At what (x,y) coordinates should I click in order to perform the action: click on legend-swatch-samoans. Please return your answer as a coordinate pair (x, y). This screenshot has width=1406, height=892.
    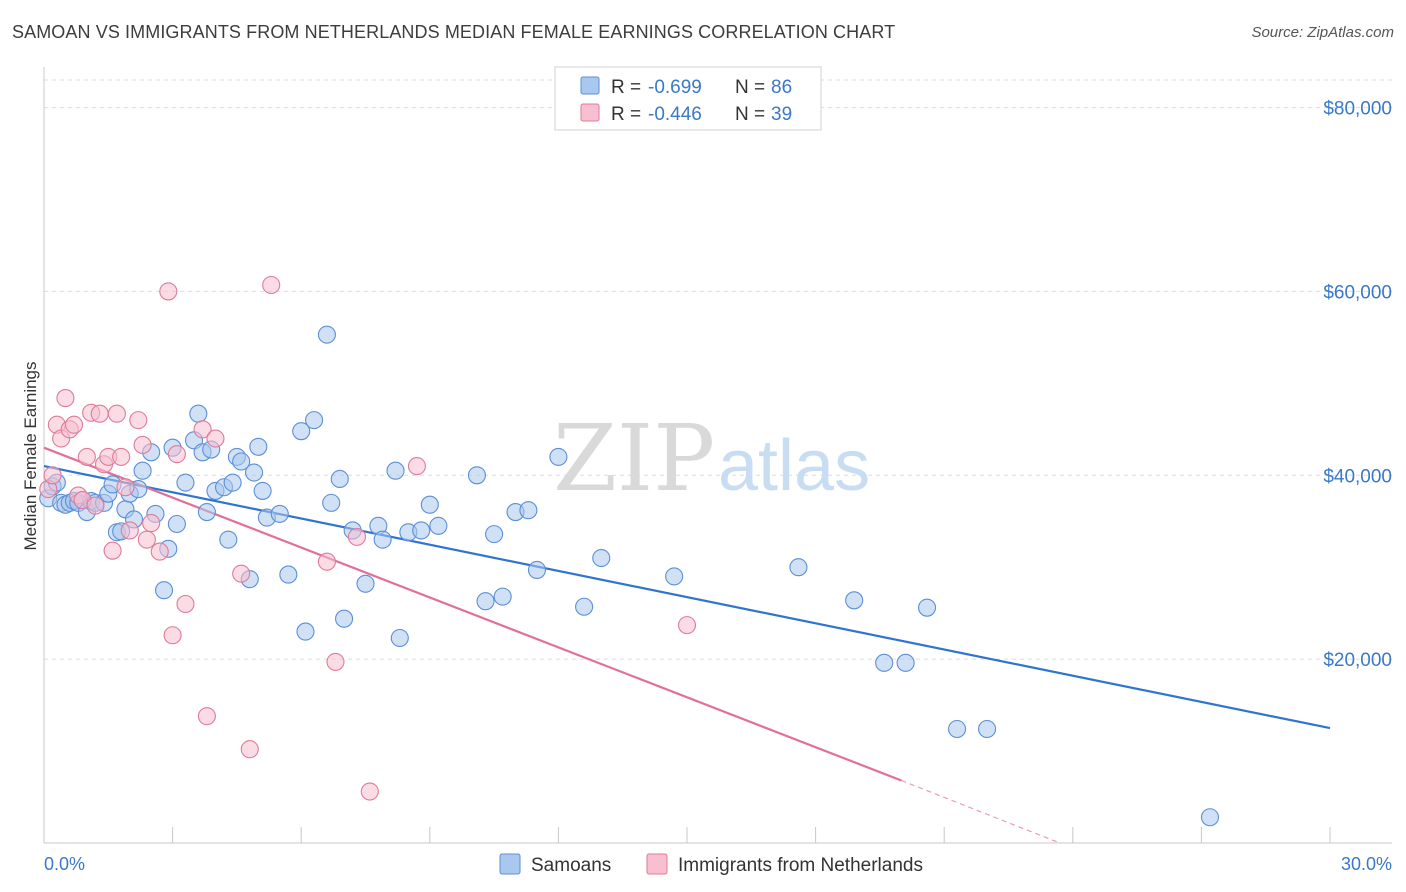
    Looking at the image, I should click on (590, 85).